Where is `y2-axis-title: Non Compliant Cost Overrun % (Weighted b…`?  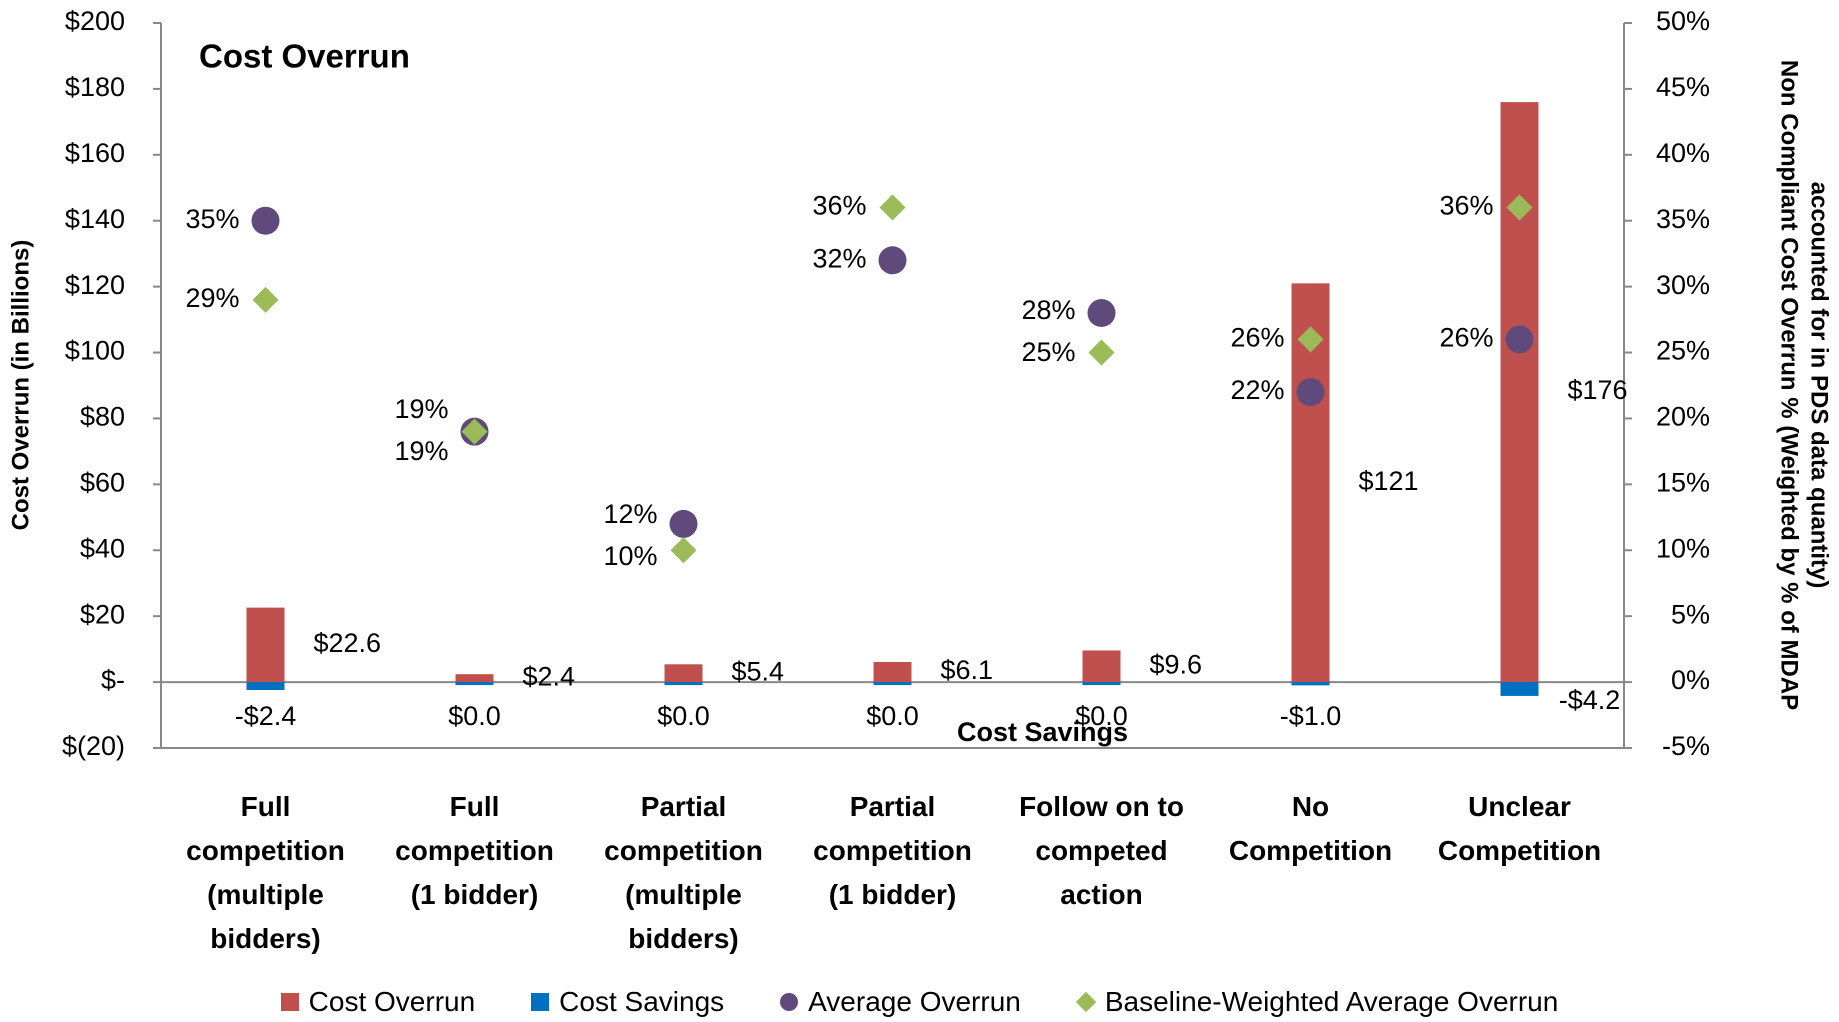
y2-axis-title: Non Compliant Cost Overrun % (Weighted b… is located at coordinates (1789, 385).